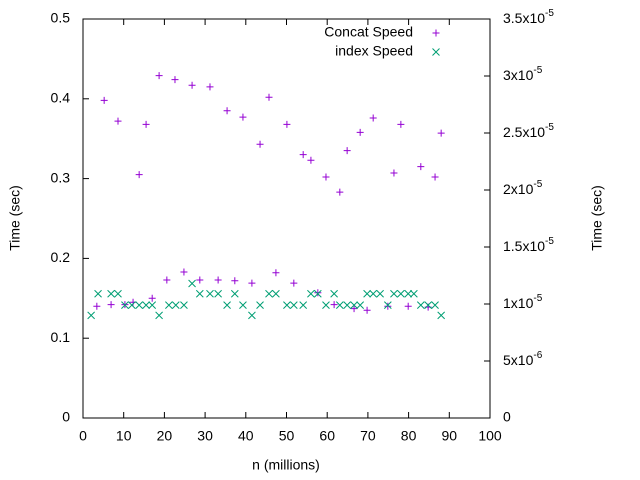 The height and width of the screenshot is (480, 640). I want to click on x-tick-label: 10, so click(124, 436).